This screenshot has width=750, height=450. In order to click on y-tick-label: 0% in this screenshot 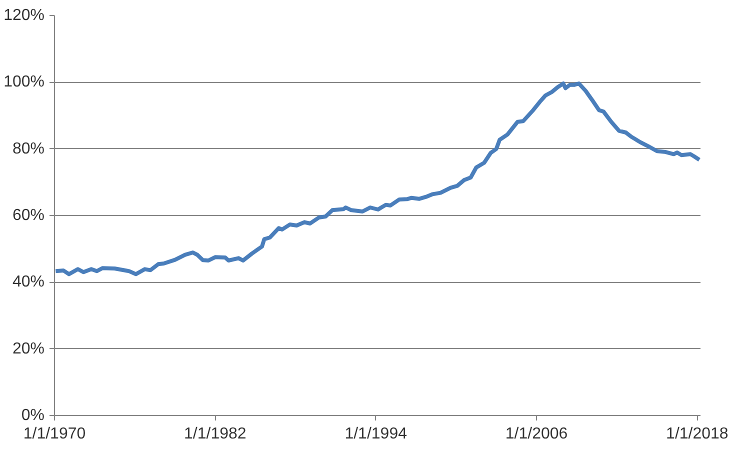, I will do `click(32, 415)`.